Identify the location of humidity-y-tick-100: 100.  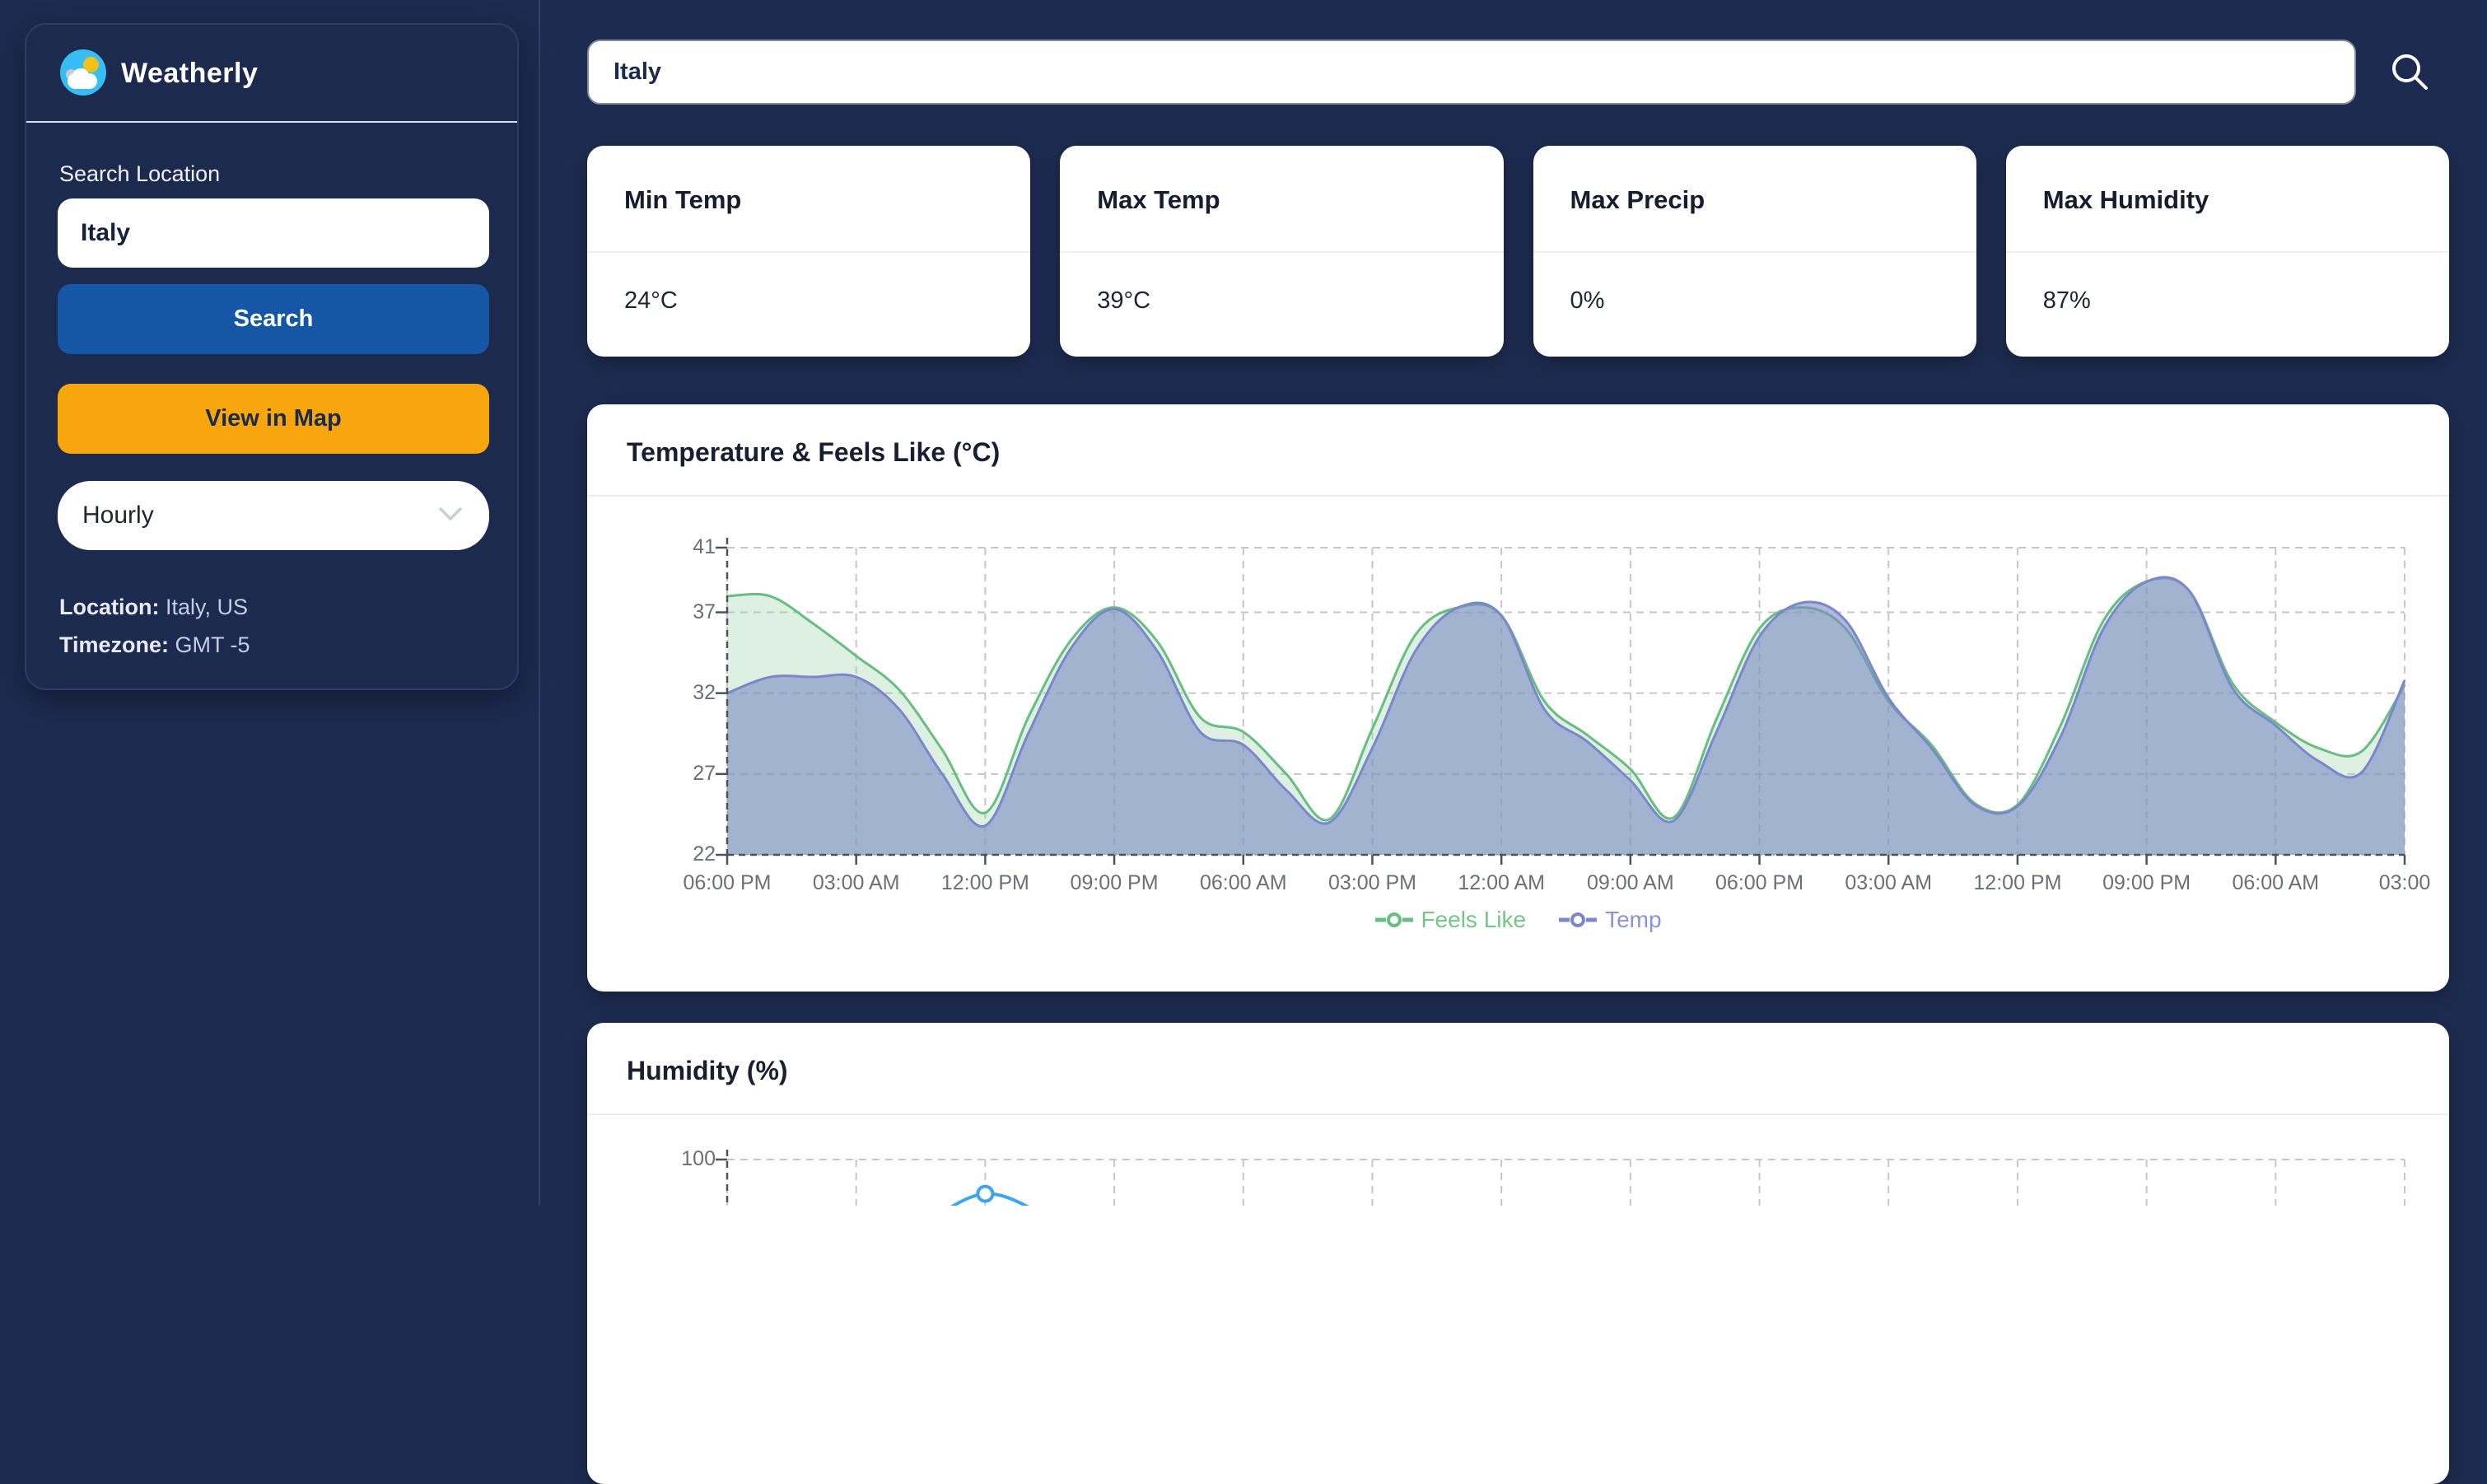
(698, 1158).